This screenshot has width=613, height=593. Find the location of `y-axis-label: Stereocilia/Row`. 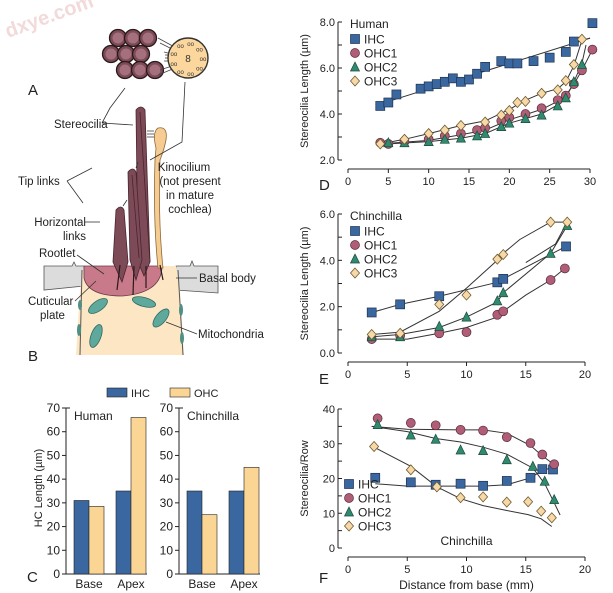

y-axis-label: Stereocilia/Row is located at coordinates (305, 478).